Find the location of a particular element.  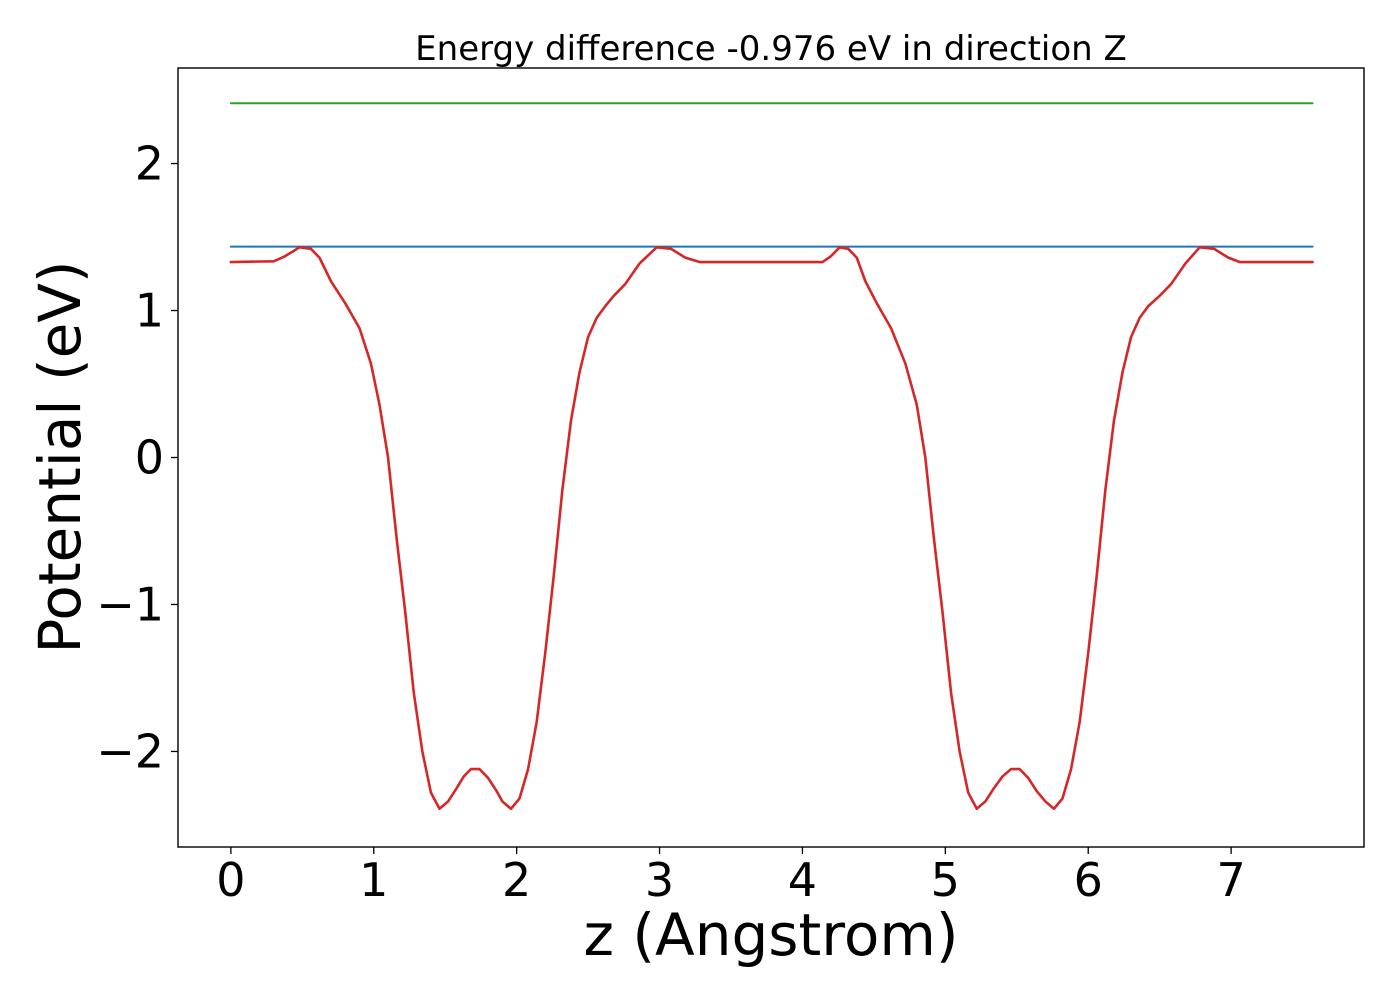

y-tick-label: 1 is located at coordinates (149, 311).